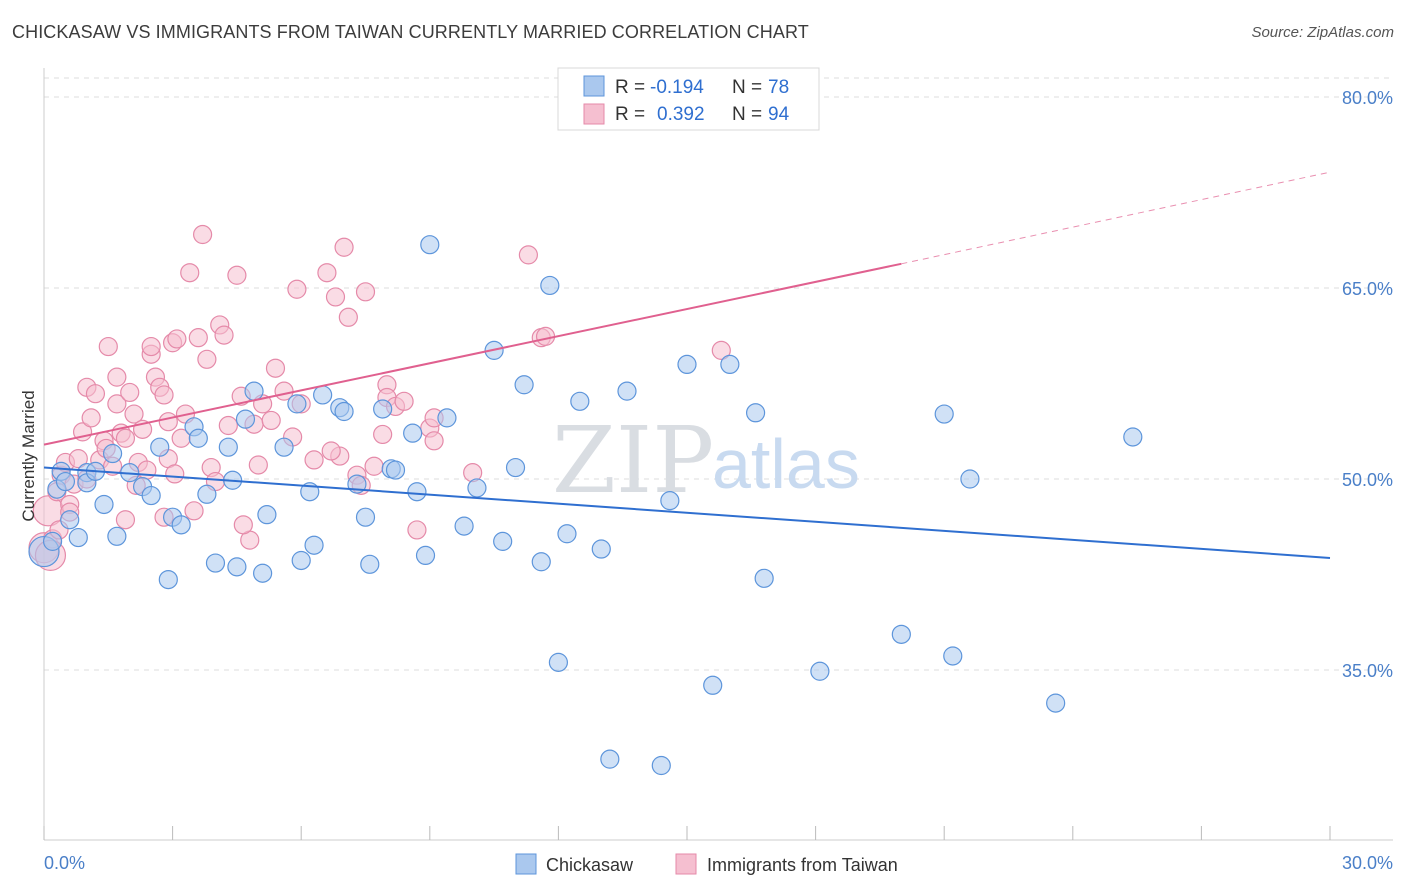 The image size is (1406, 892). Describe the element at coordinates (686, 864) in the screenshot. I see `bottom-legend-swatch-taiwan` at that location.